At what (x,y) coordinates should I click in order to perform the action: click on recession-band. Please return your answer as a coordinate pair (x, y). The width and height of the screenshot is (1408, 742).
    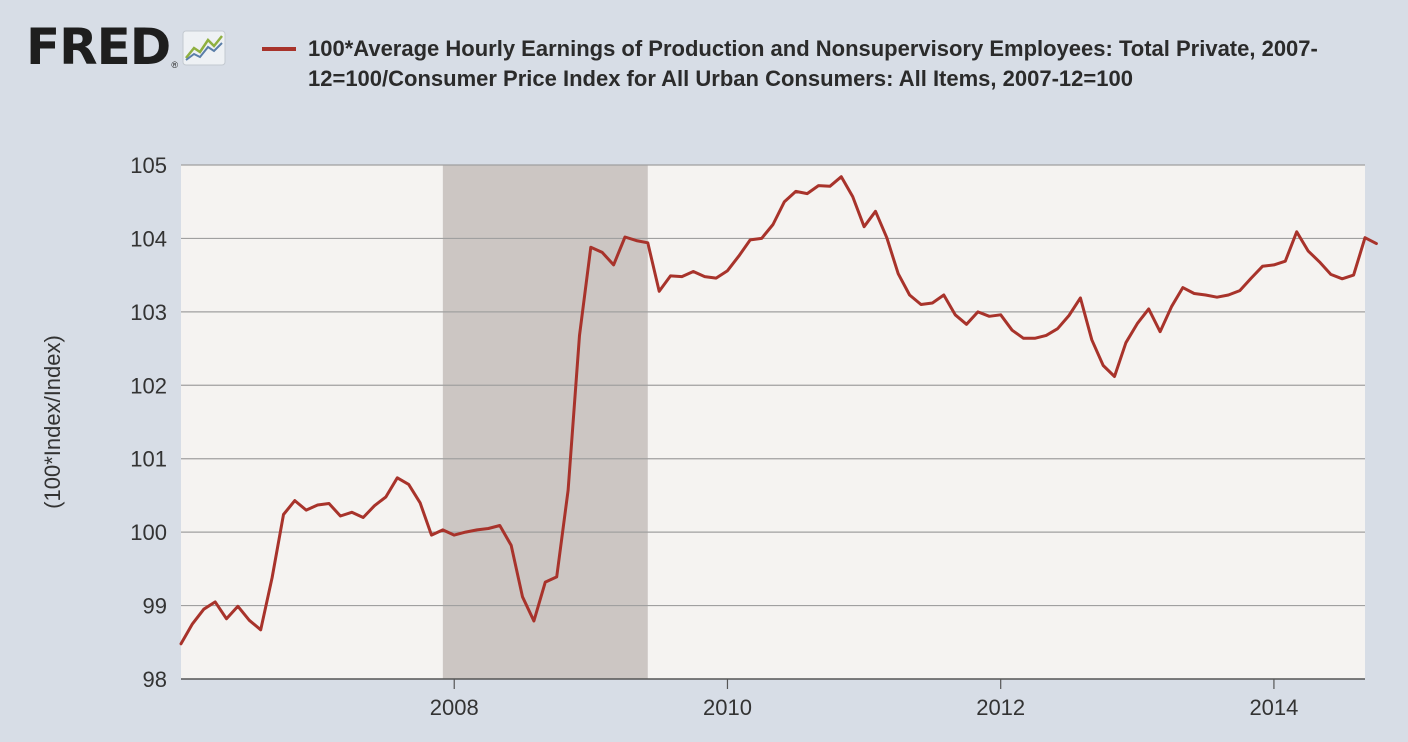
    Looking at the image, I should click on (545, 422).